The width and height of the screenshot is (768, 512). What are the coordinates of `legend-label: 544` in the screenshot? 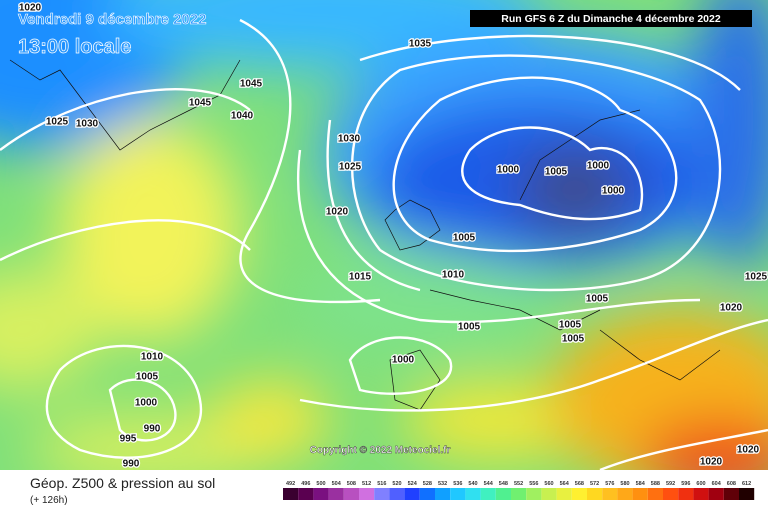 It's located at (489, 484).